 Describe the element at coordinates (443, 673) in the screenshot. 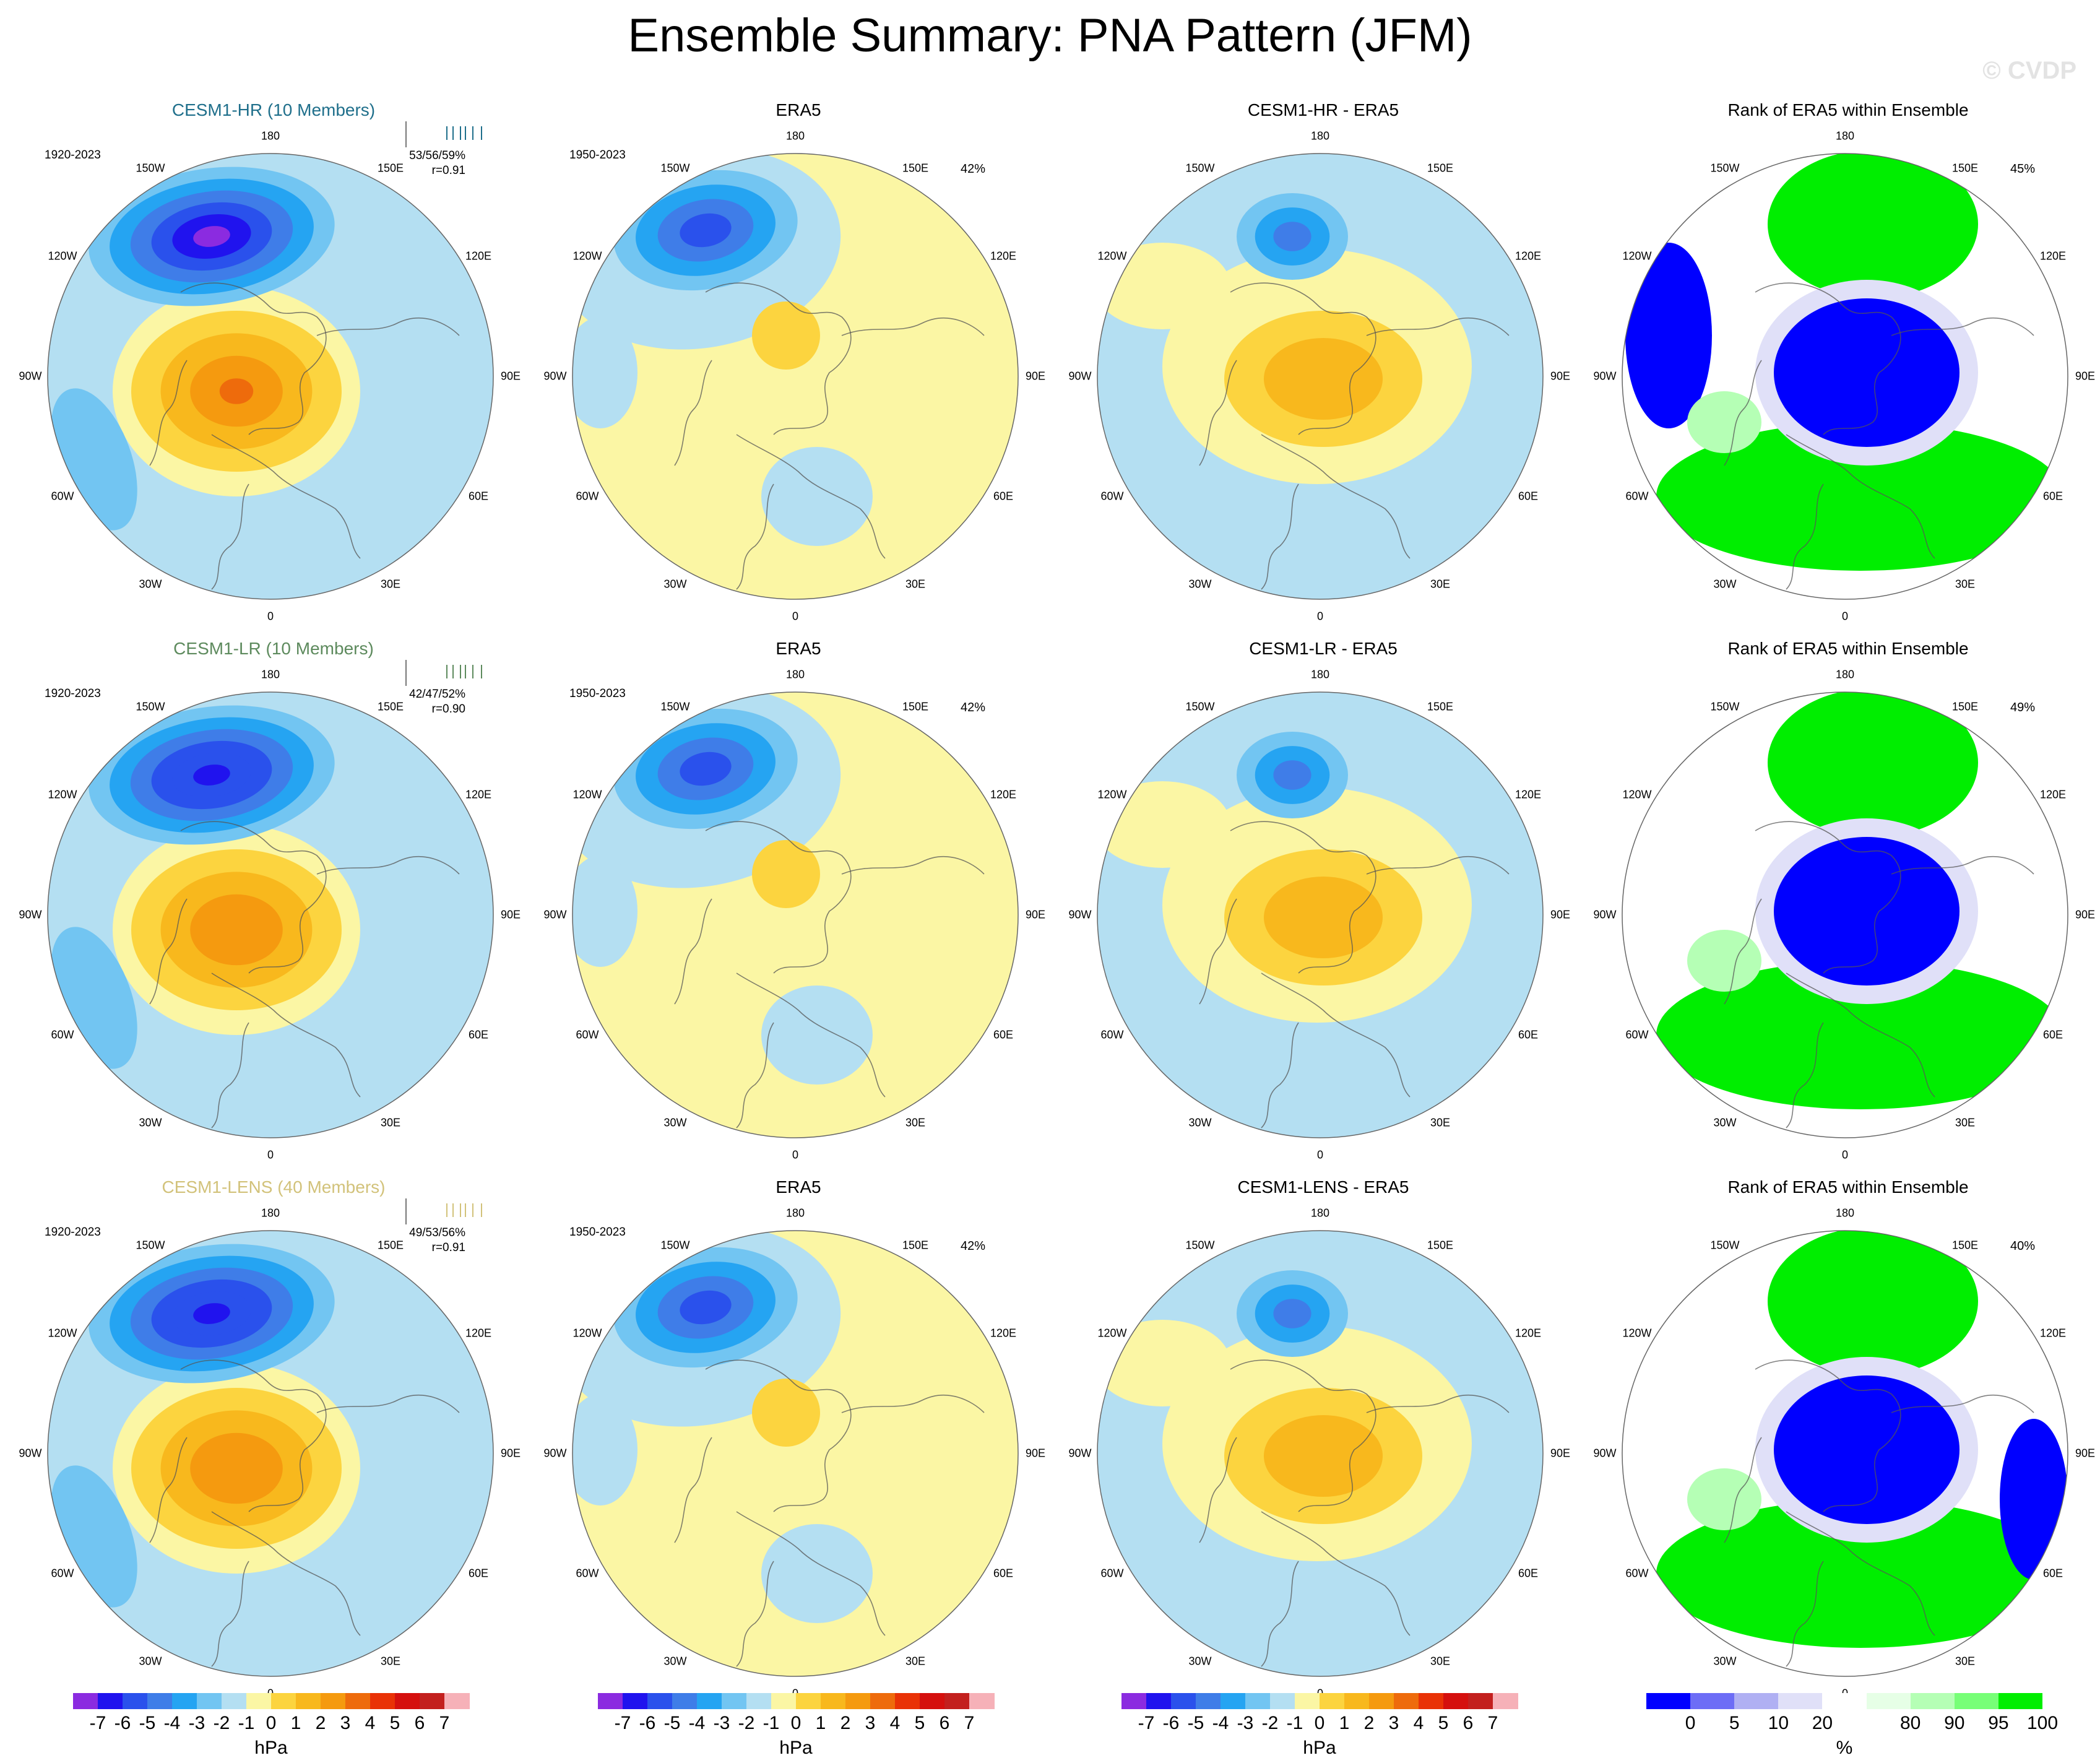

I see `ensemble-spread-marks` at that location.